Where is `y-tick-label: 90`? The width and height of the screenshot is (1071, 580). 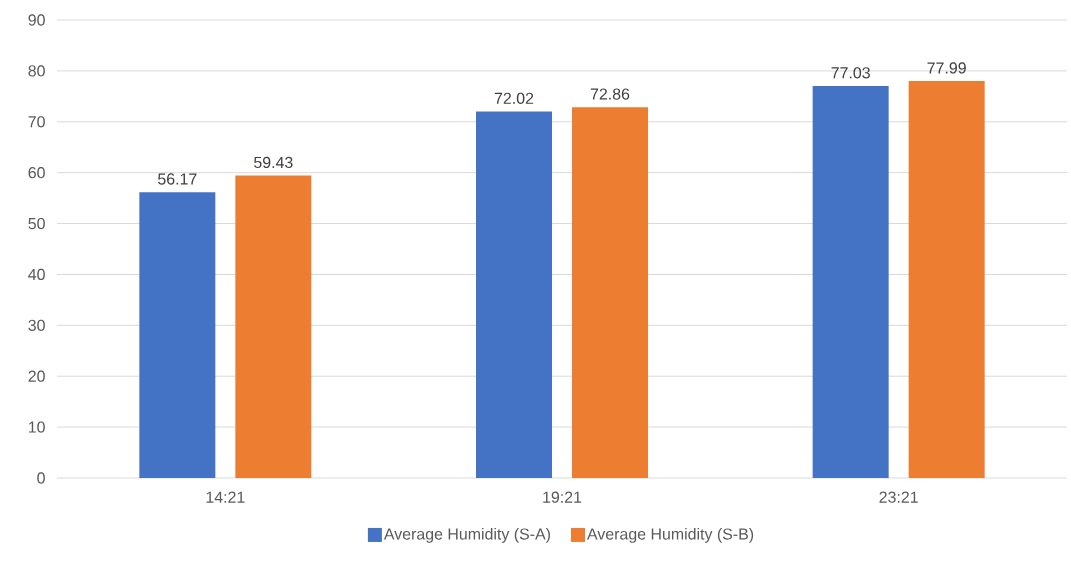 y-tick-label: 90 is located at coordinates (36, 20).